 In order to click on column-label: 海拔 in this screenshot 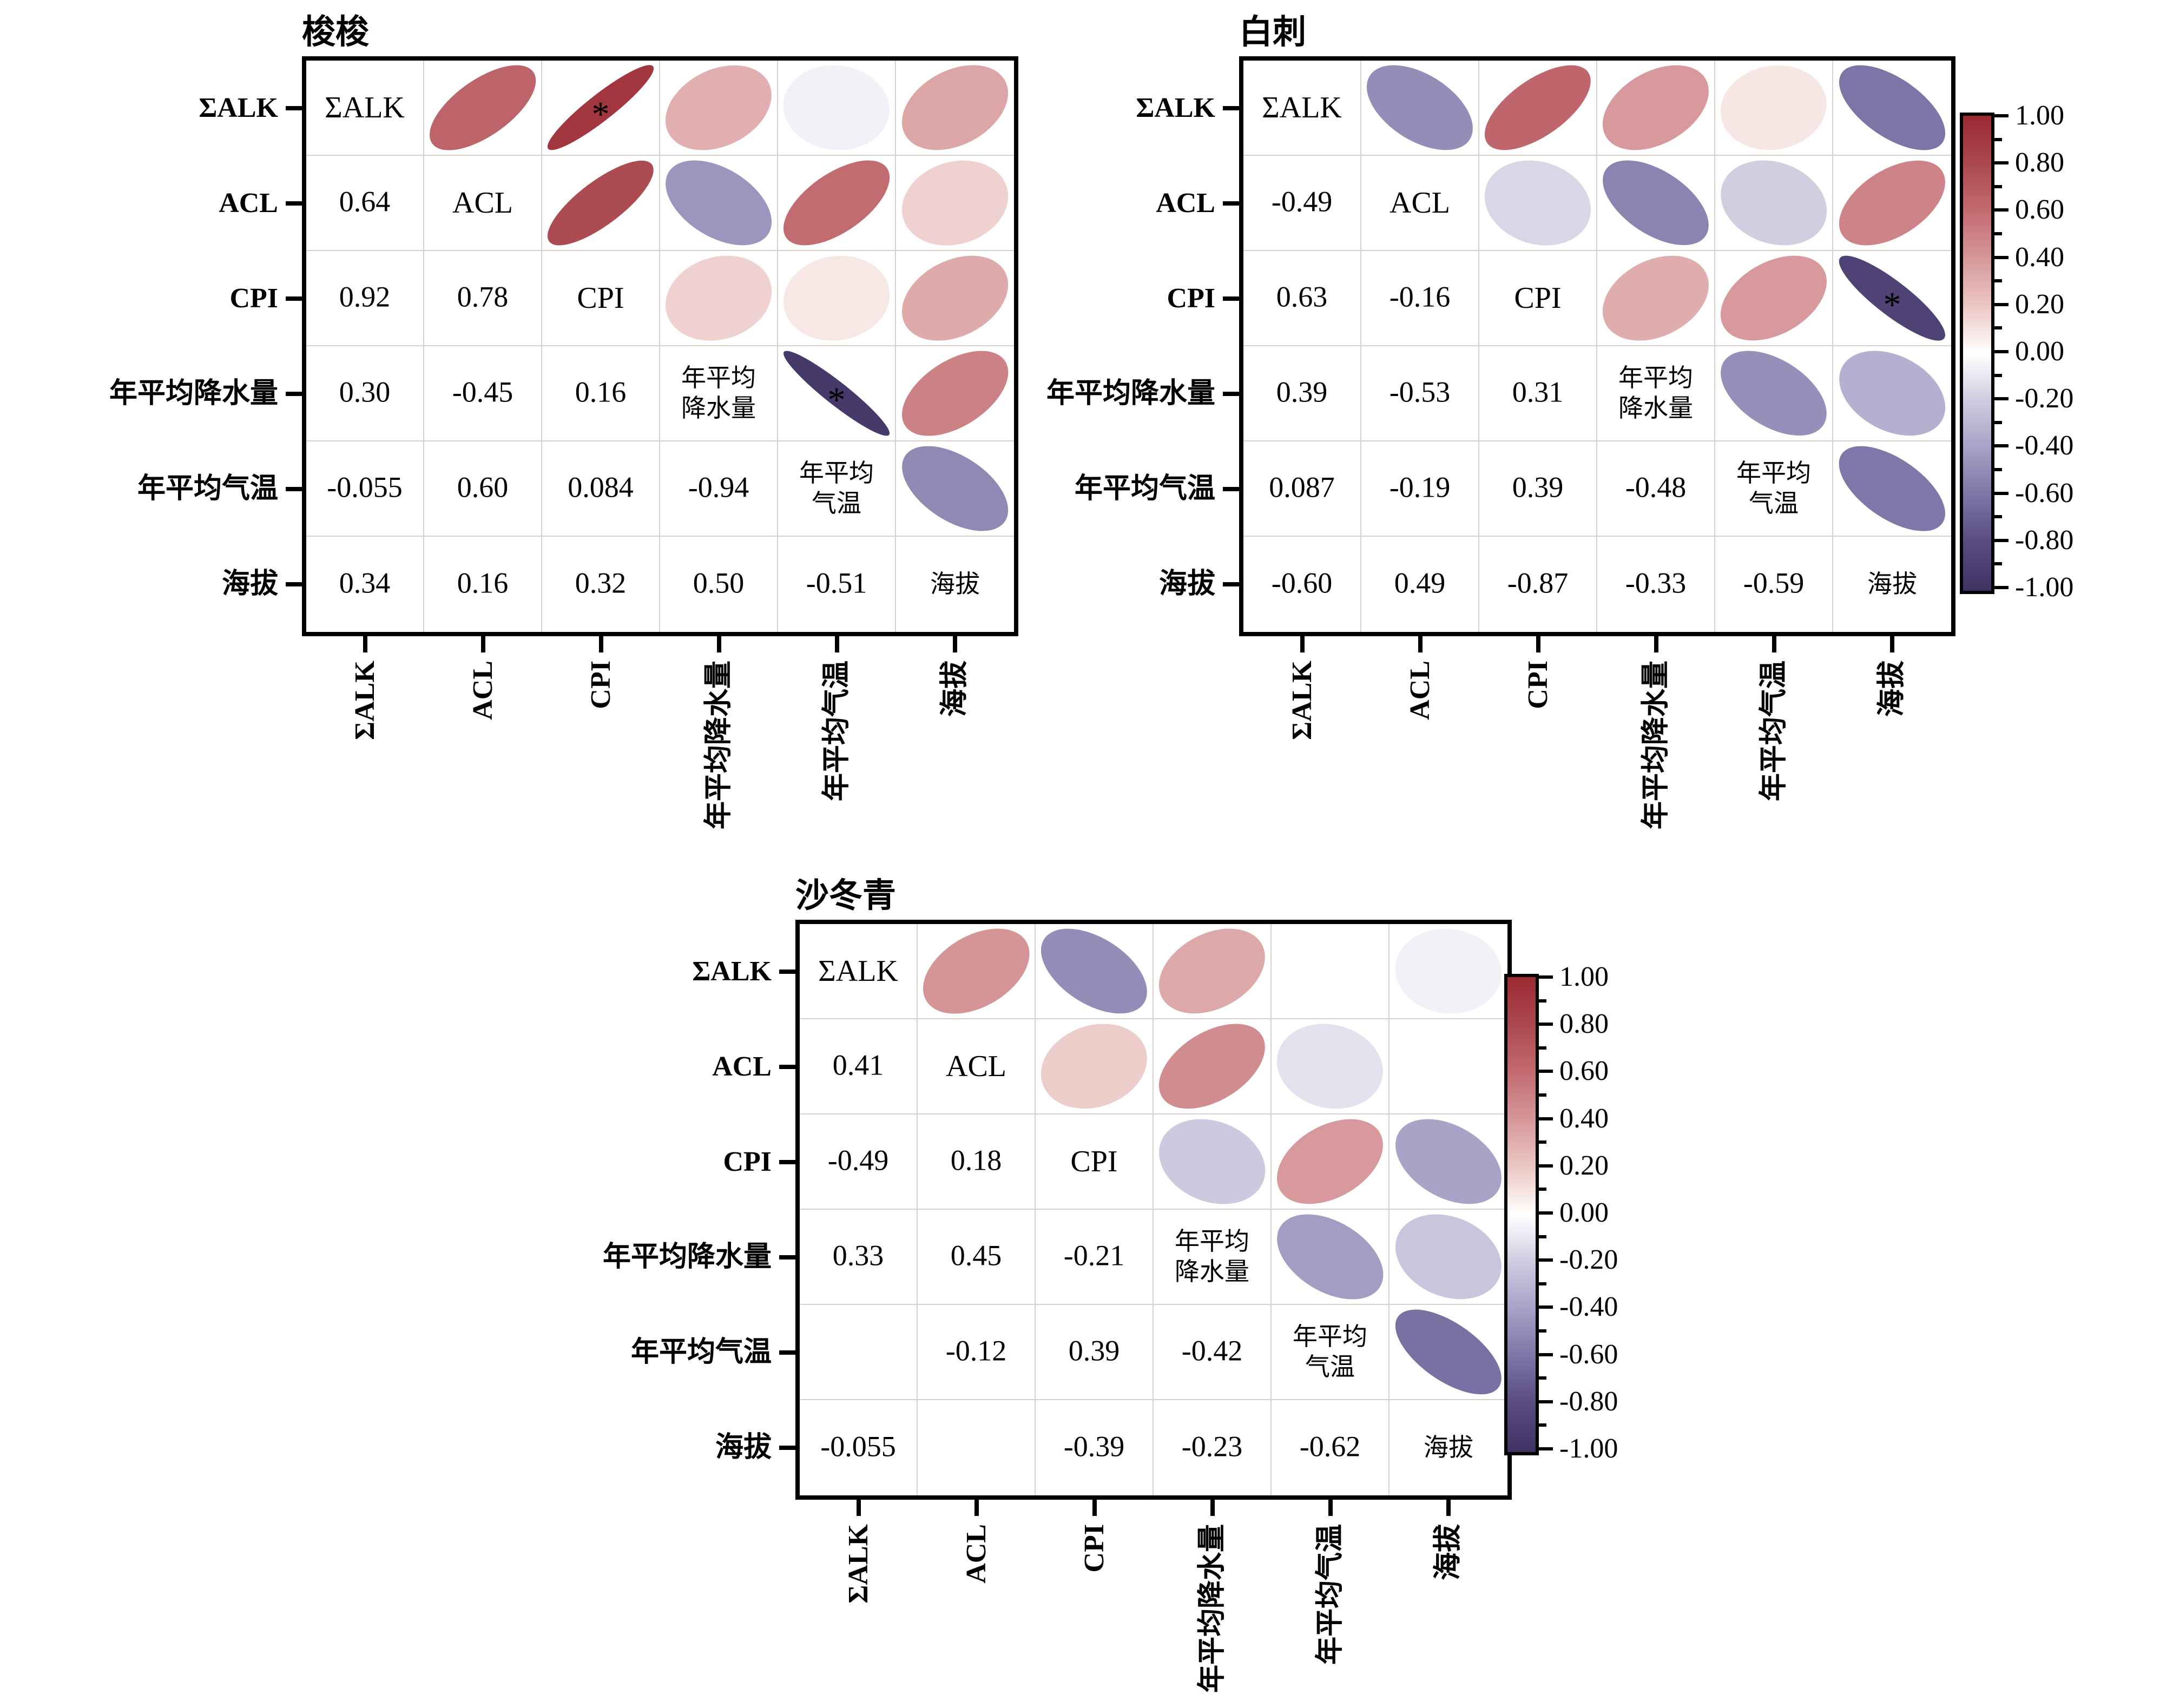, I will do `click(954, 689)`.